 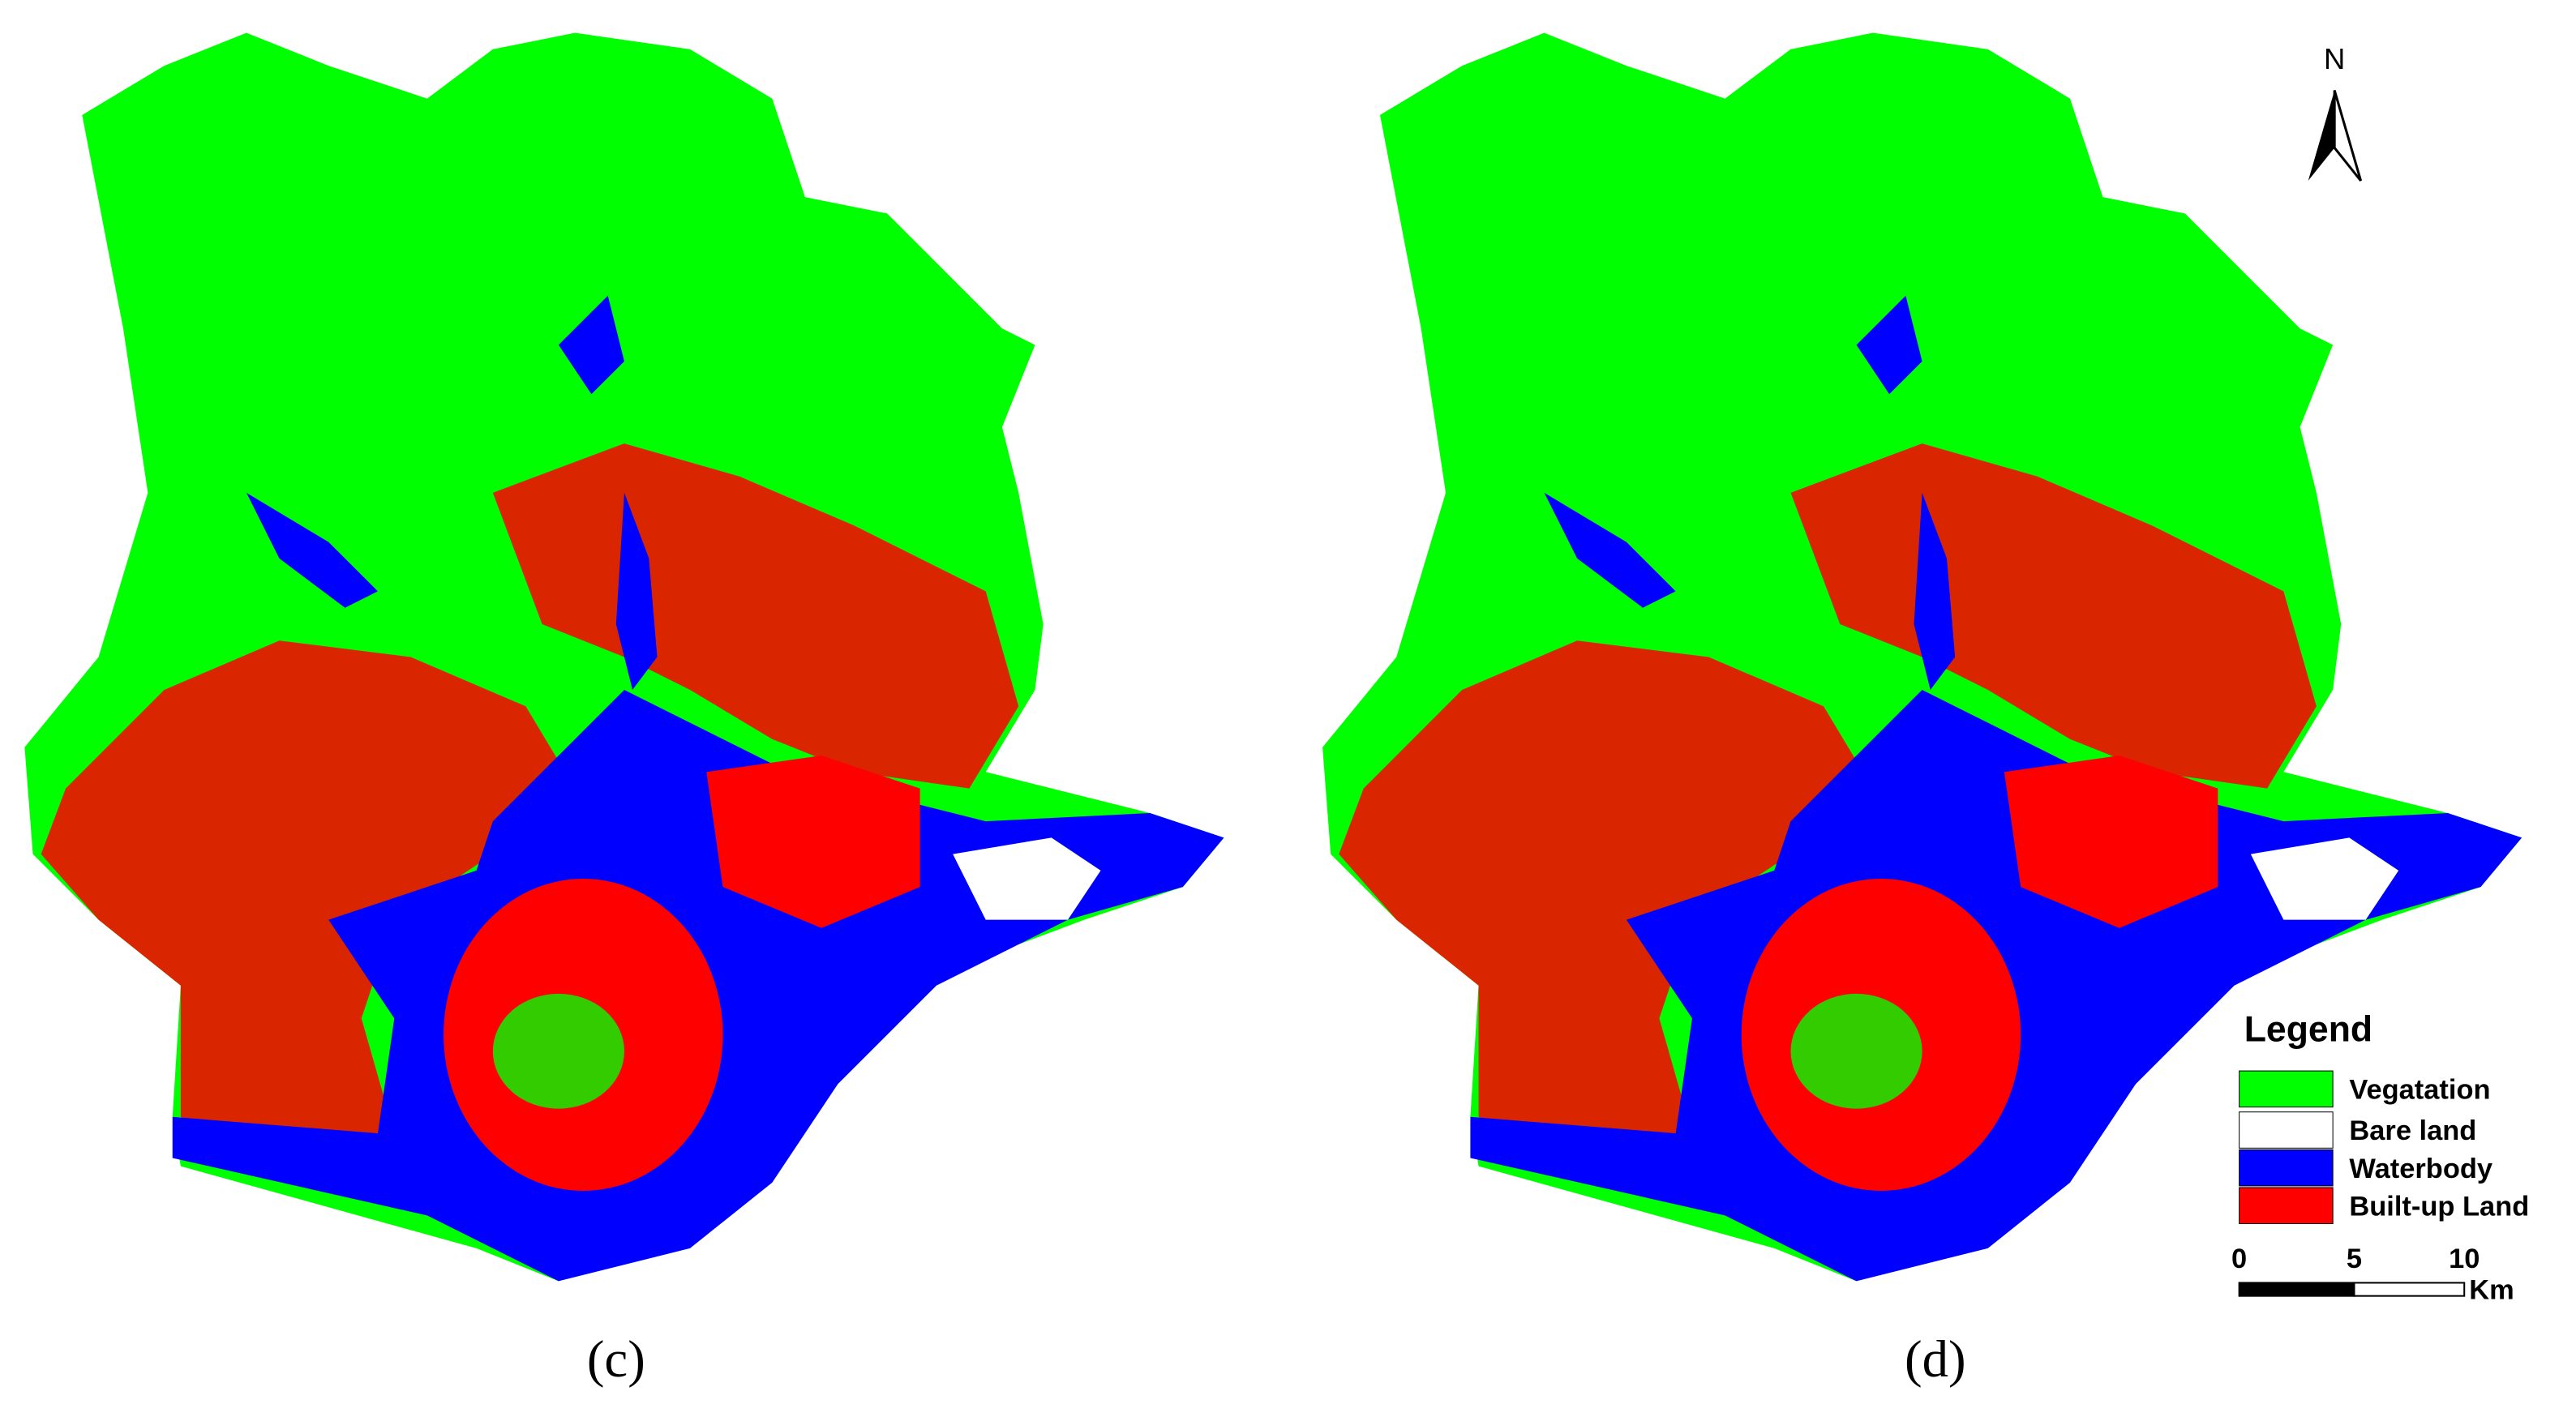 What do you see at coordinates (2334, 58) in the screenshot?
I see `north-label: N` at bounding box center [2334, 58].